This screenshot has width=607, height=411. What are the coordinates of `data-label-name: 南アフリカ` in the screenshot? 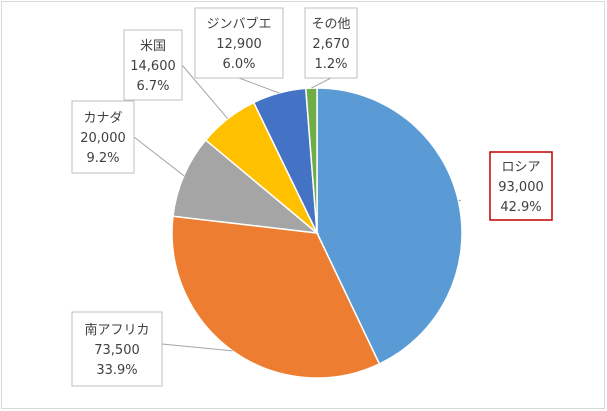 It's located at (116, 330).